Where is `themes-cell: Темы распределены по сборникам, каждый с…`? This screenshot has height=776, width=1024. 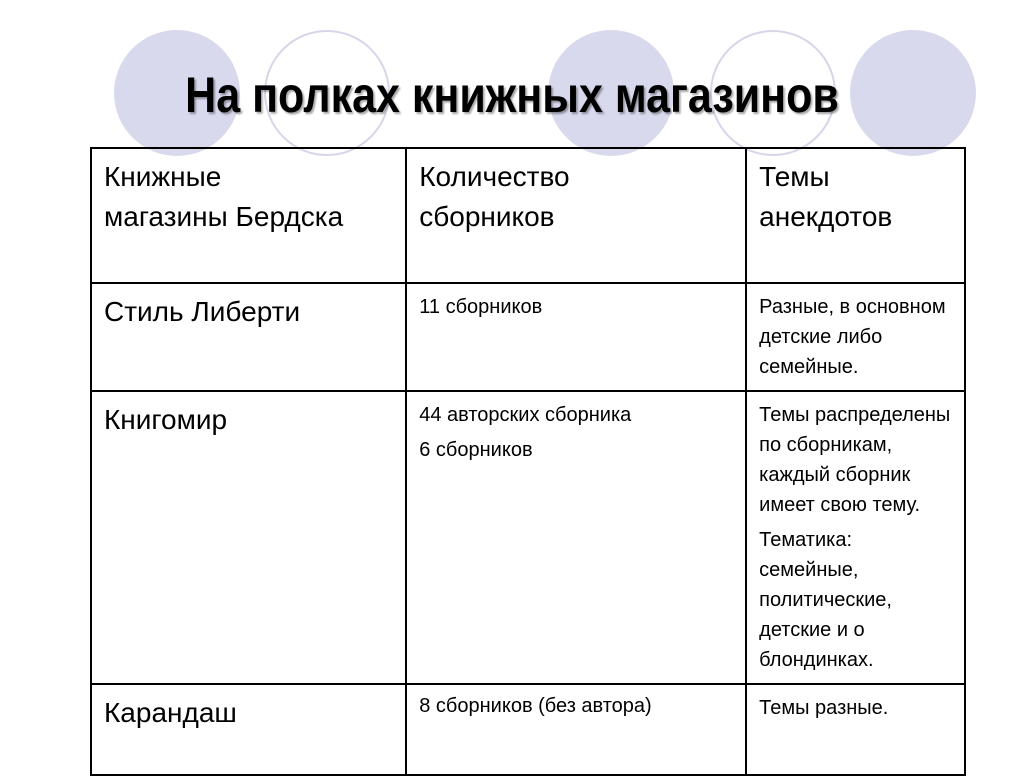
themes-cell: Темы распределены по сборникам, каждый с… is located at coordinates (855, 537).